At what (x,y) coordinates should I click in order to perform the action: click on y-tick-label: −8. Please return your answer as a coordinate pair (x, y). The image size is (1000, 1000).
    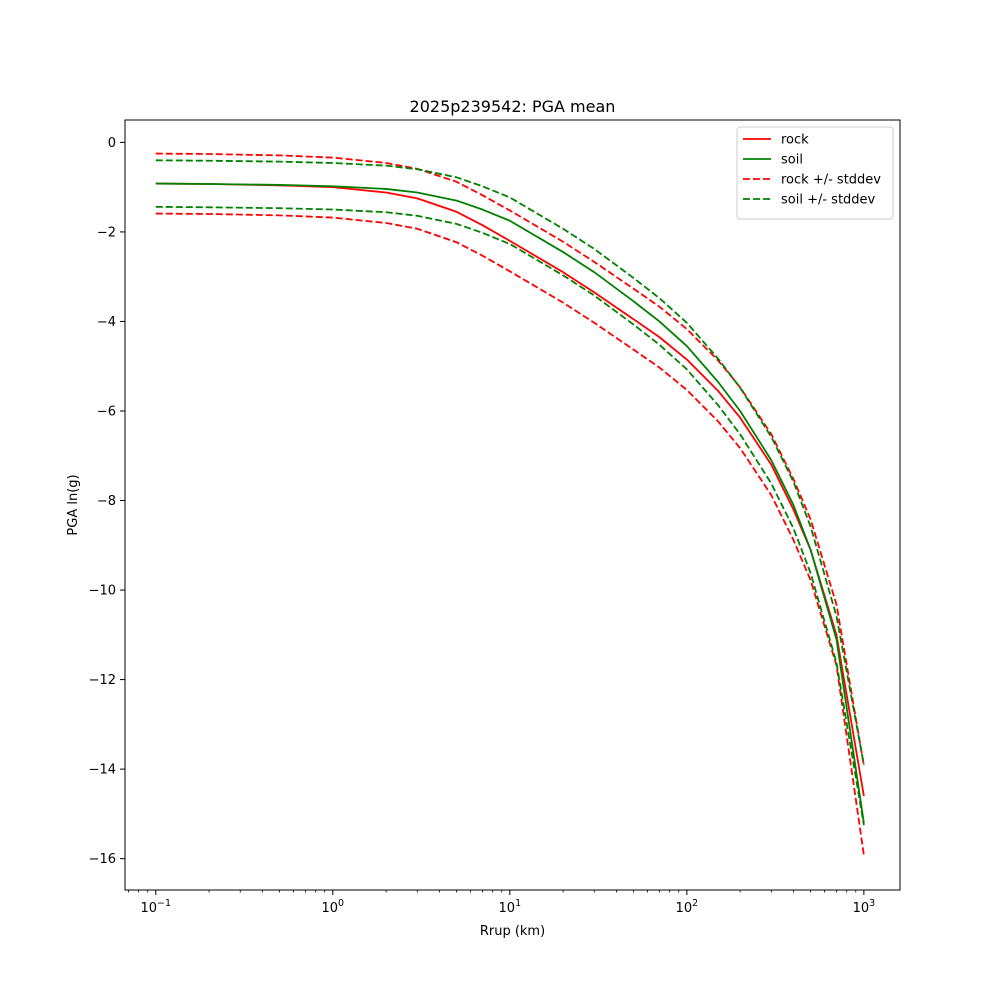
    Looking at the image, I should click on (106, 501).